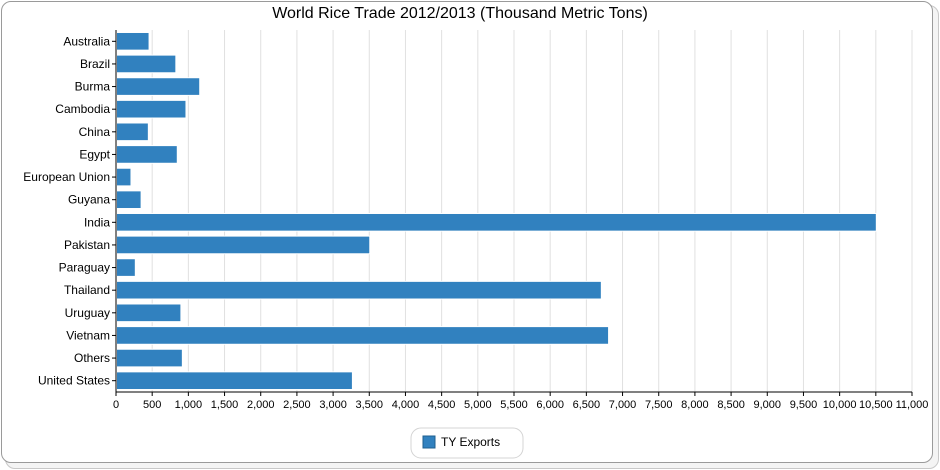 The image size is (940, 470). What do you see at coordinates (95, 64) in the screenshot?
I see `category-label: Brazil` at bounding box center [95, 64].